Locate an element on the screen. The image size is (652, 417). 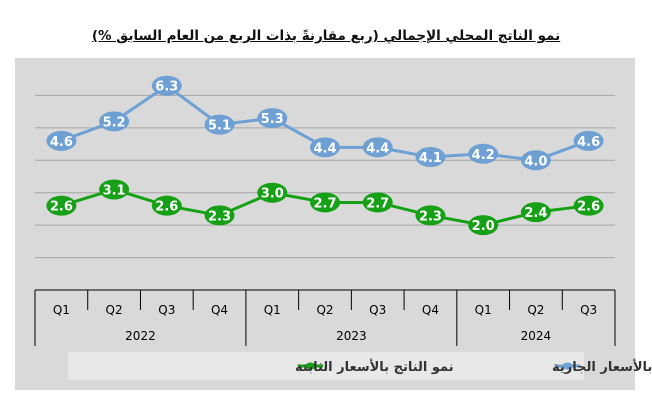
data-label: 5.3 is located at coordinates (272, 119).